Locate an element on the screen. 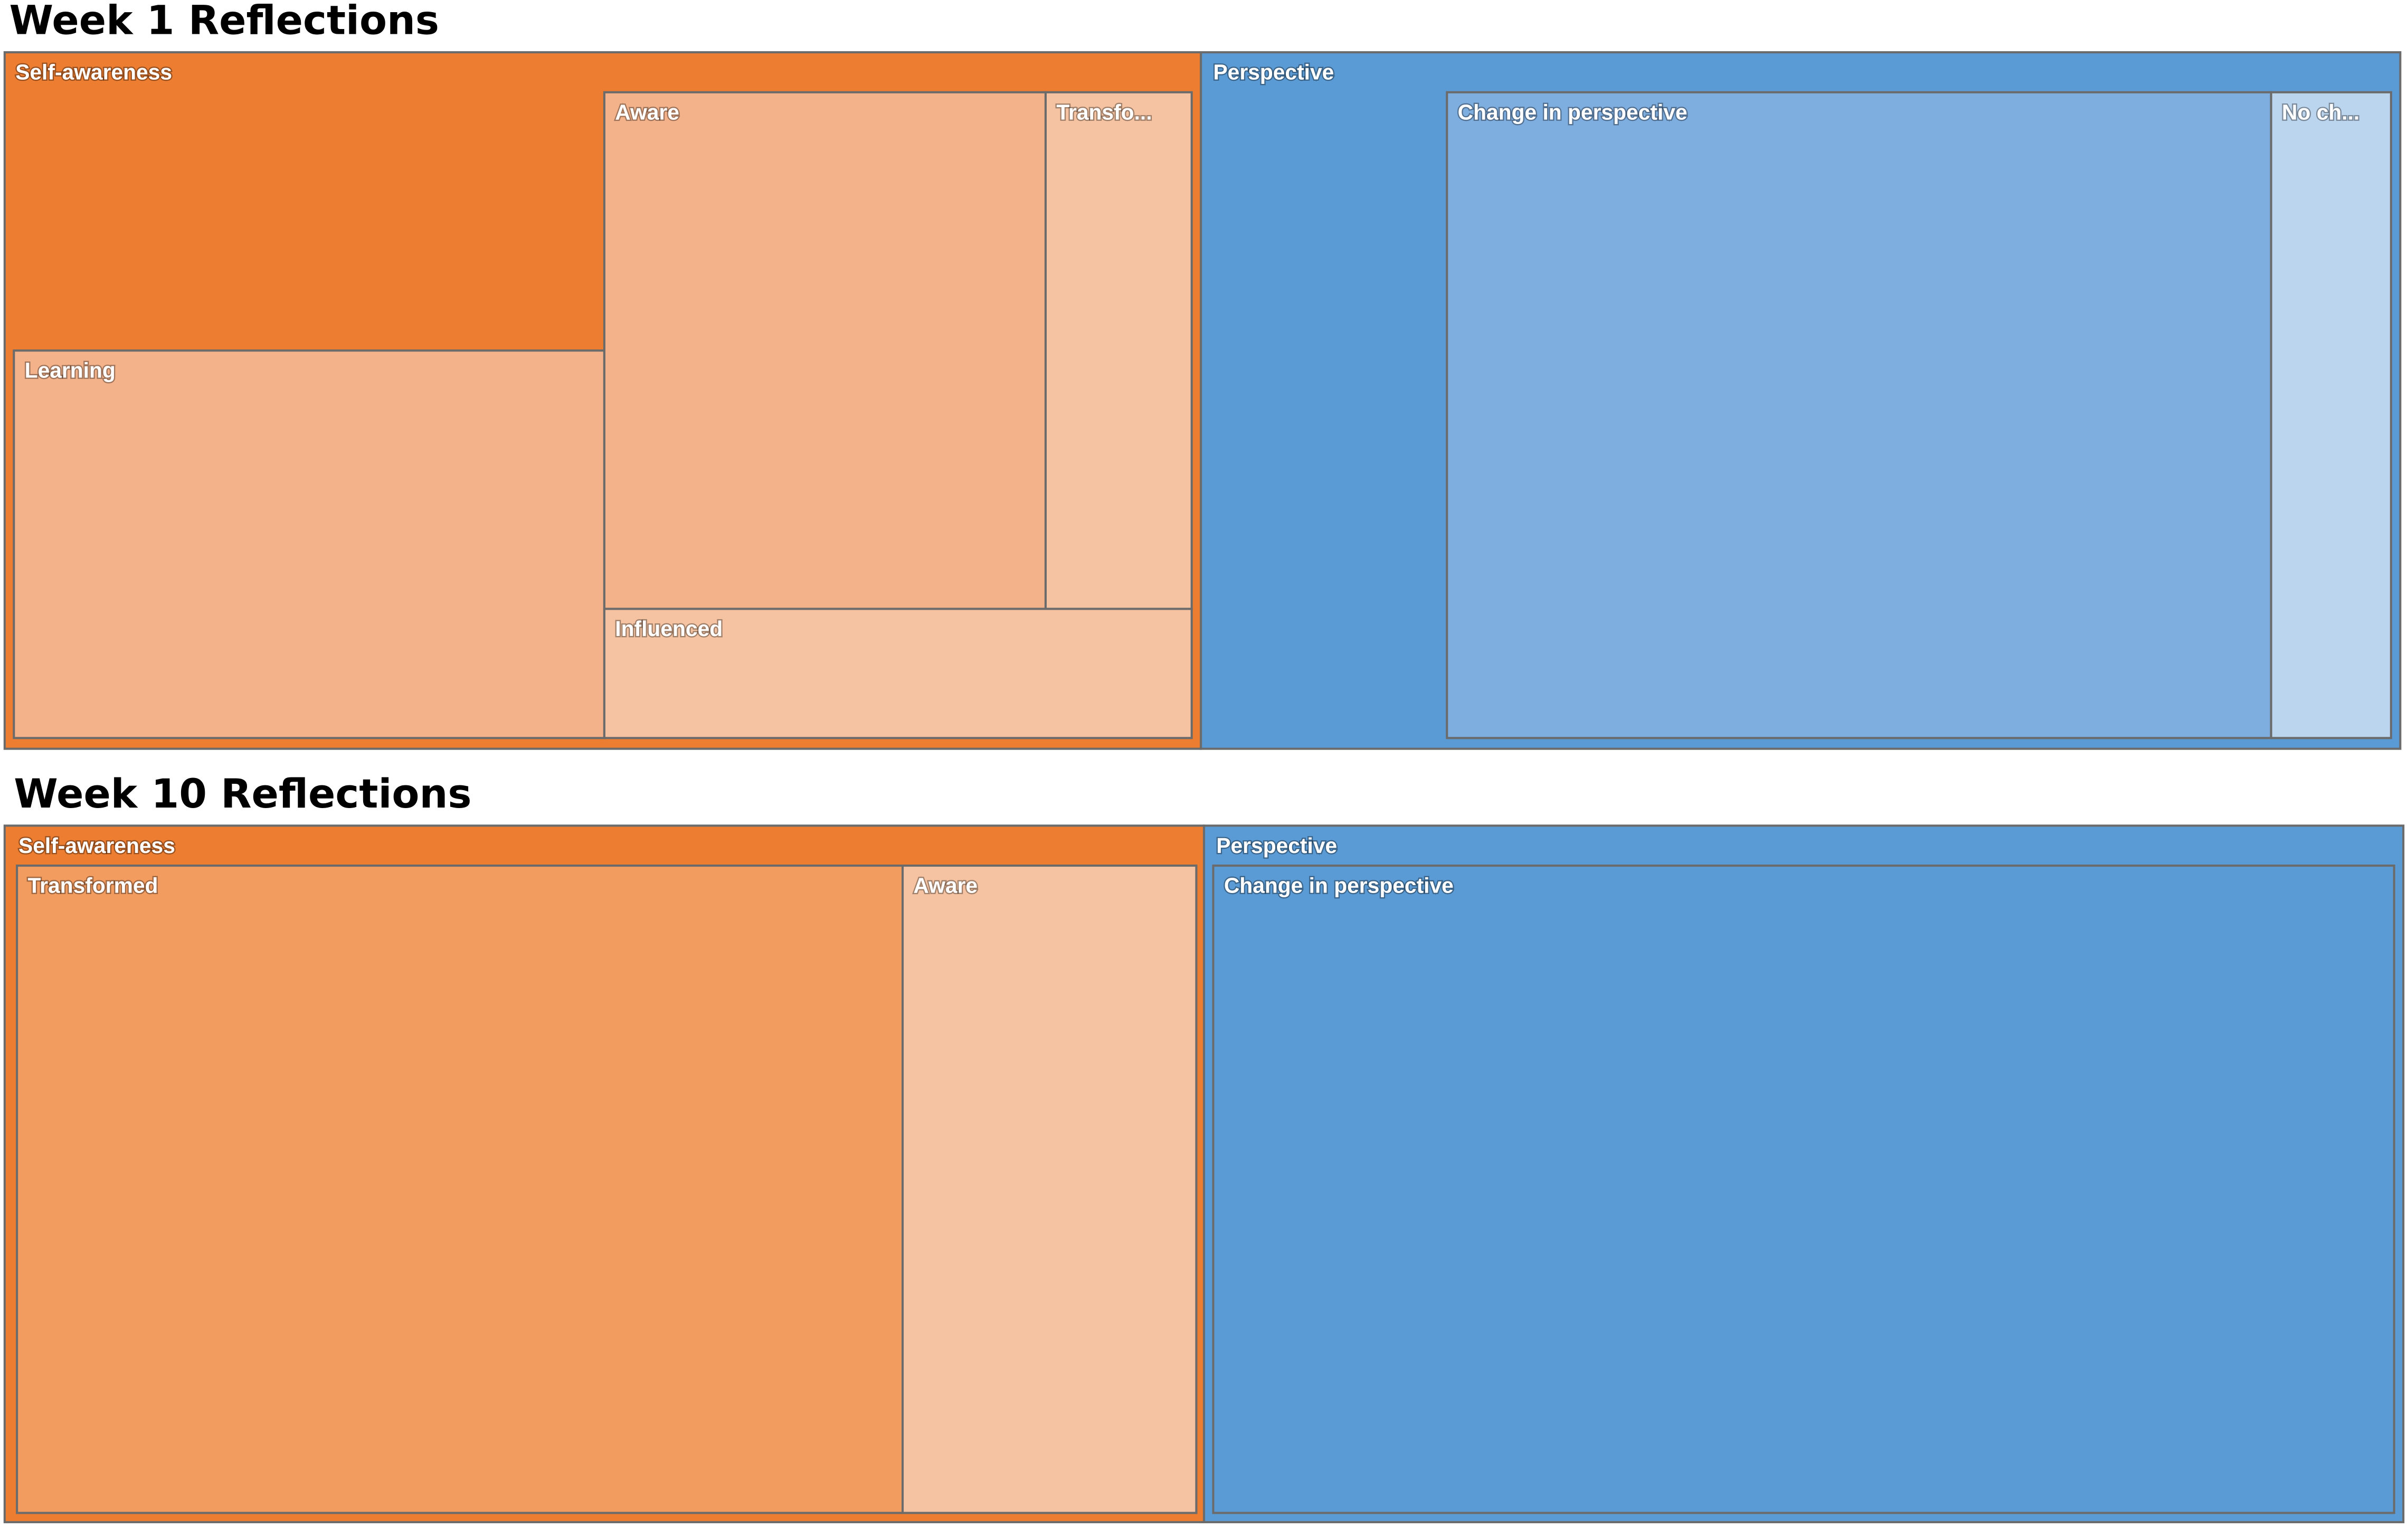 This screenshot has height=1528, width=2408. item-label: Transformed is located at coordinates (93, 886).